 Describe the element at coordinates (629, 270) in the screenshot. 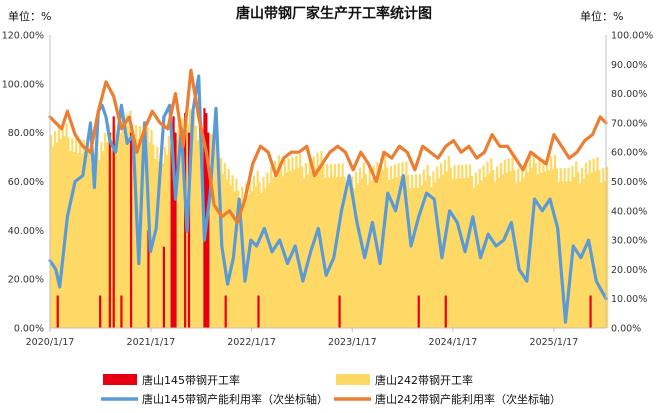

I see `right-tick-label: 20.00%` at that location.